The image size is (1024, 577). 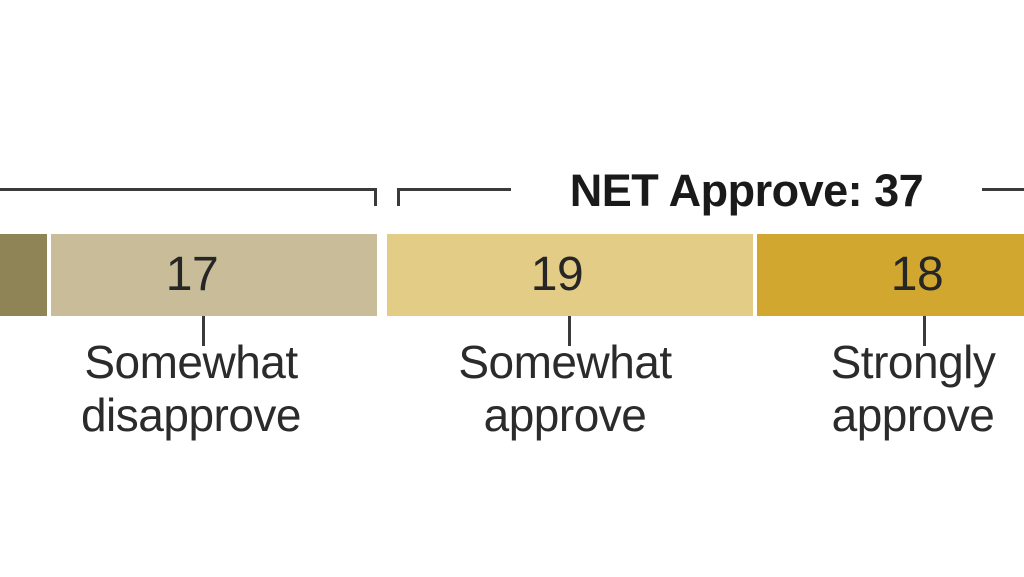 I want to click on bar-segment-somewhat-approve, so click(x=570, y=275).